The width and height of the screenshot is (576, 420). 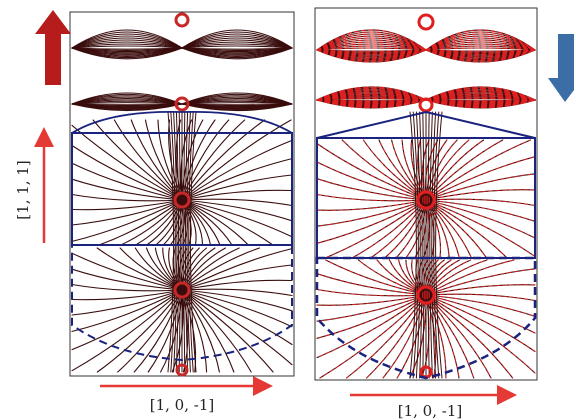 What do you see at coordinates (23, 189) in the screenshot?
I see `left-vertical-axis-label: [1, 1, 1]` at bounding box center [23, 189].